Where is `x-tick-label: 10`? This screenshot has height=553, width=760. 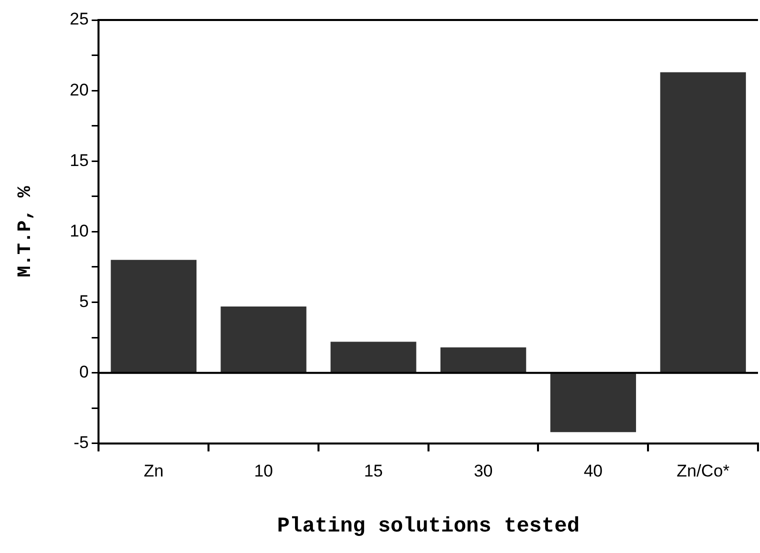
x-tick-label: 10 is located at coordinates (263, 470).